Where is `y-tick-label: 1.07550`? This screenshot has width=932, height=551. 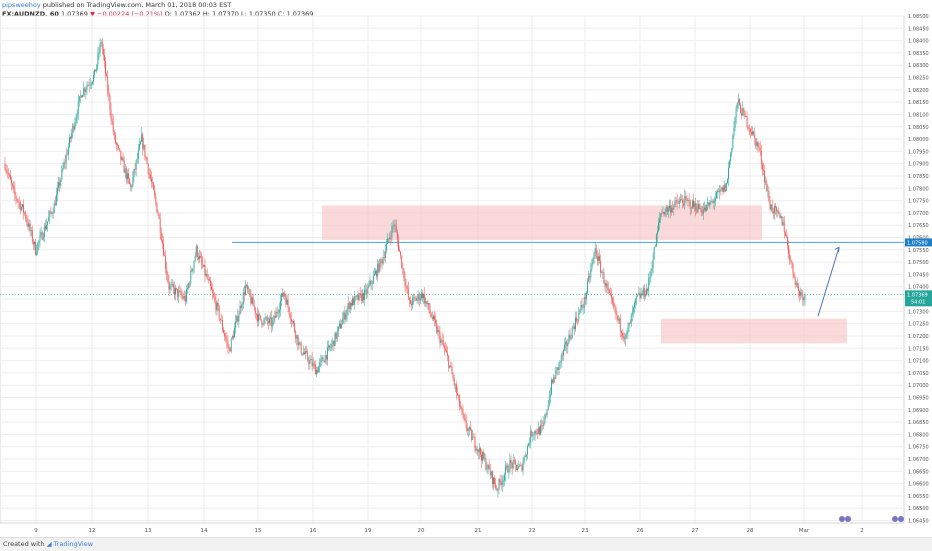 y-tick-label: 1.07550 is located at coordinates (918, 251).